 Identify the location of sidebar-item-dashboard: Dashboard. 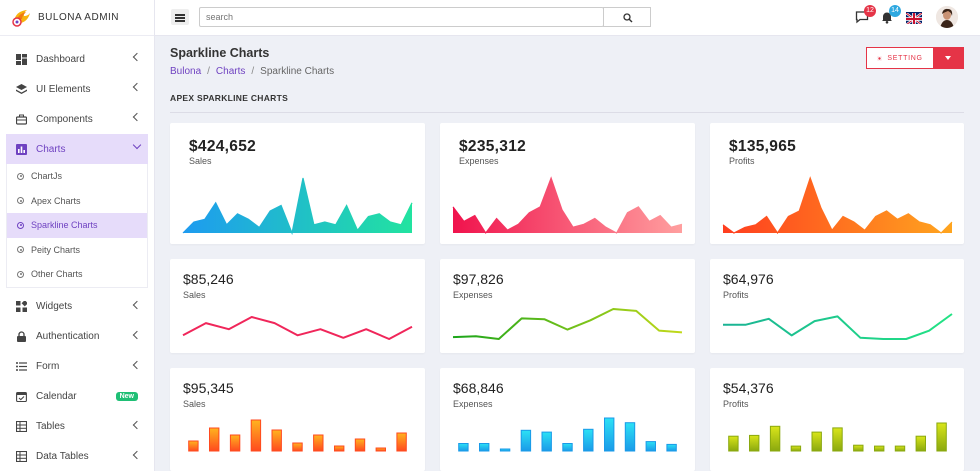
(77, 59).